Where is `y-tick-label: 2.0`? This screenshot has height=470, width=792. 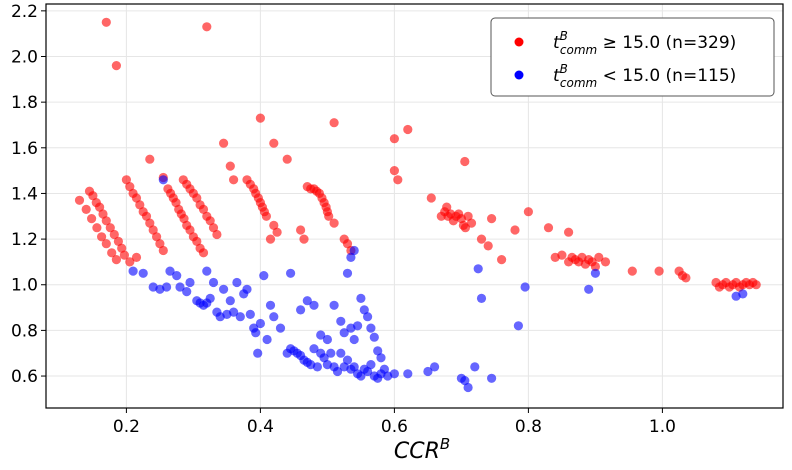
y-tick-label: 2.0 is located at coordinates (24, 57).